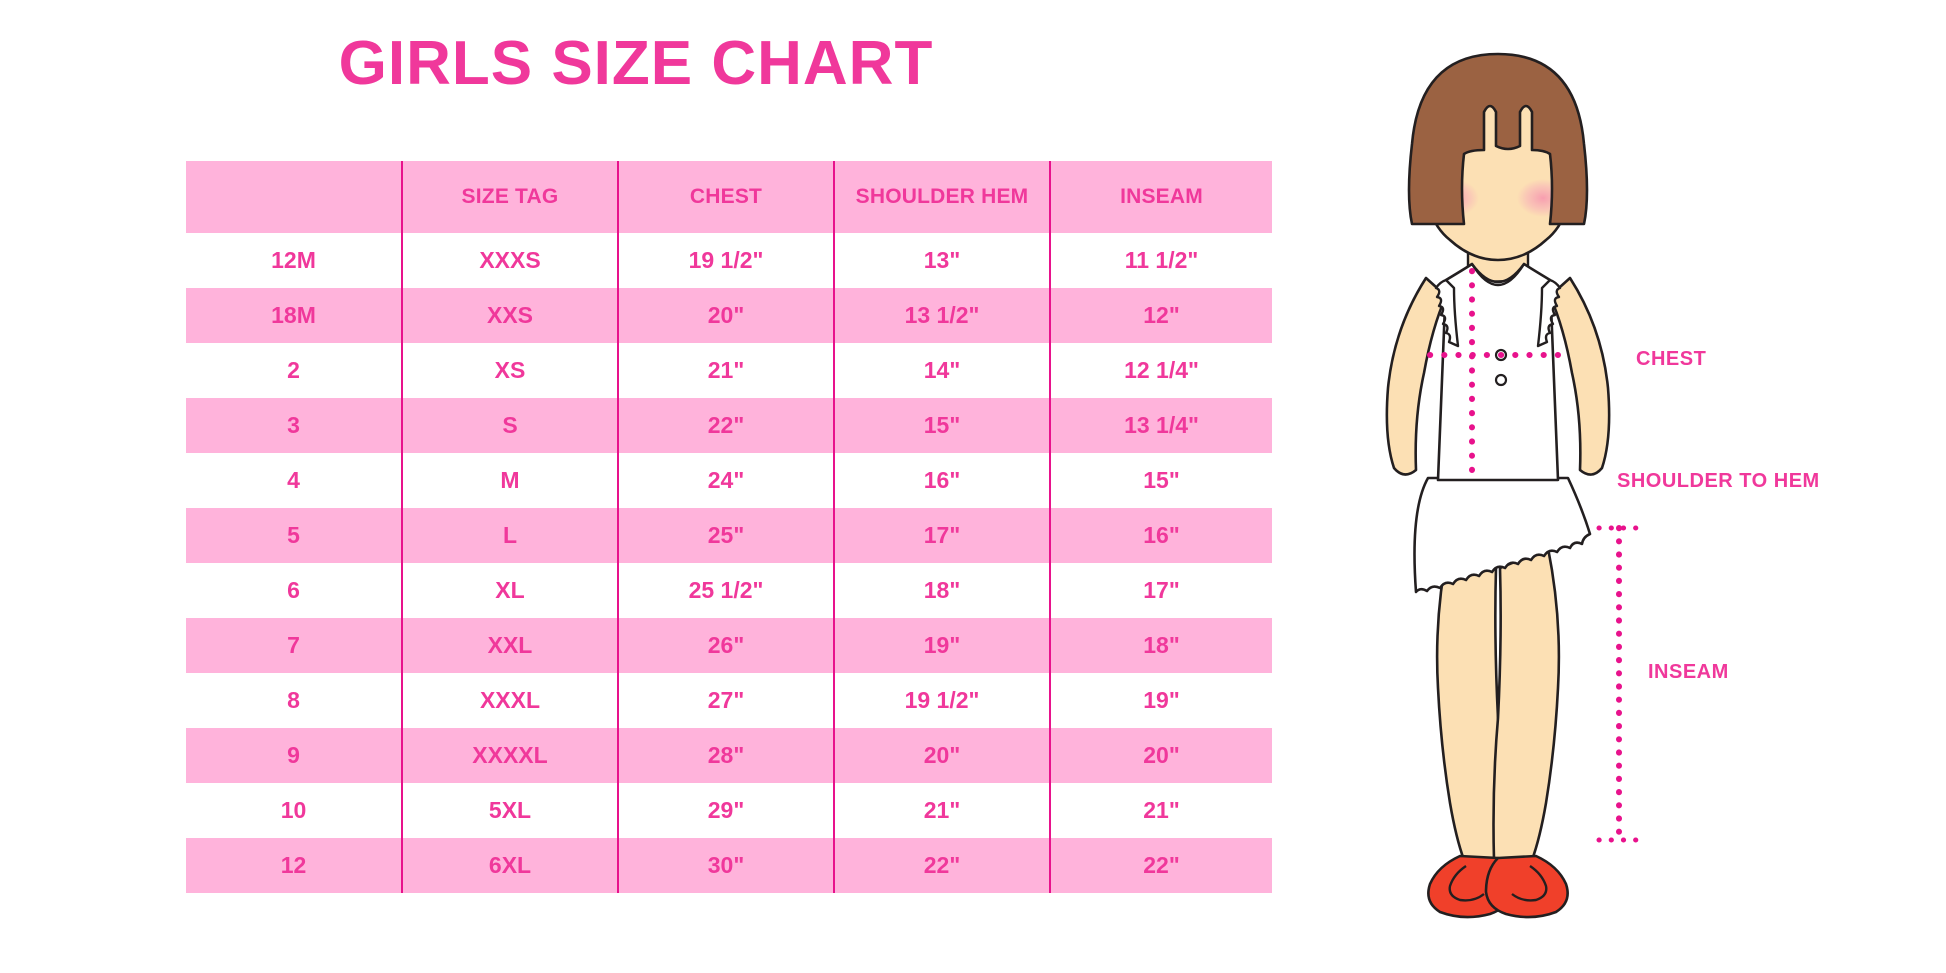 The height and width of the screenshot is (973, 1946). I want to click on cell-size-tag: 6XL, so click(509, 865).